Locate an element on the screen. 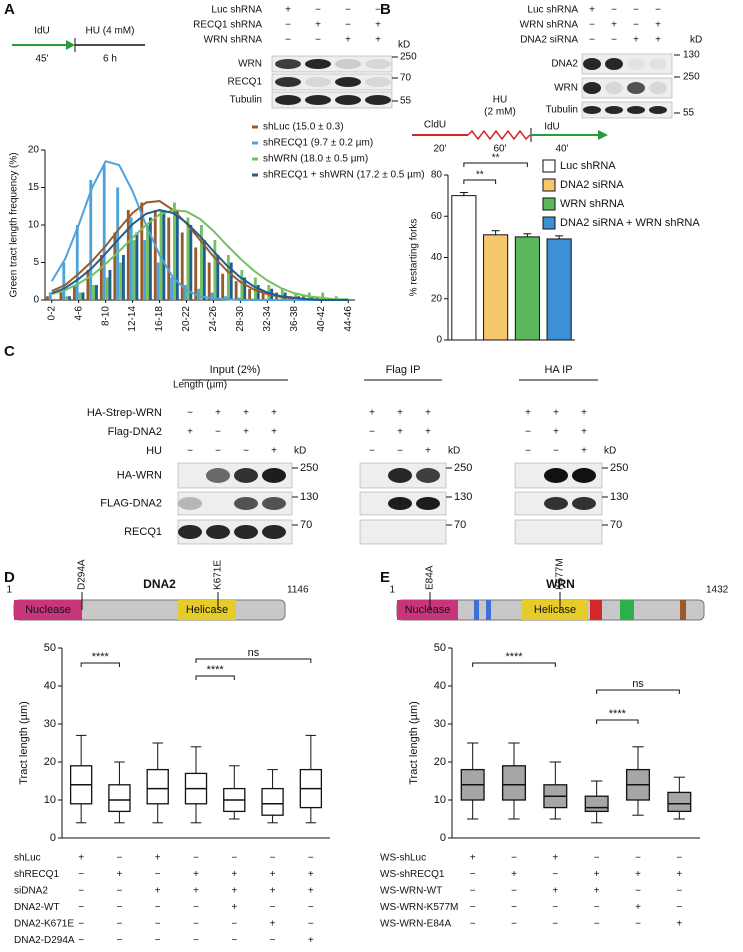 The height and width of the screenshot is (952, 743). residue-label: 1432 is located at coordinates (717, 590).